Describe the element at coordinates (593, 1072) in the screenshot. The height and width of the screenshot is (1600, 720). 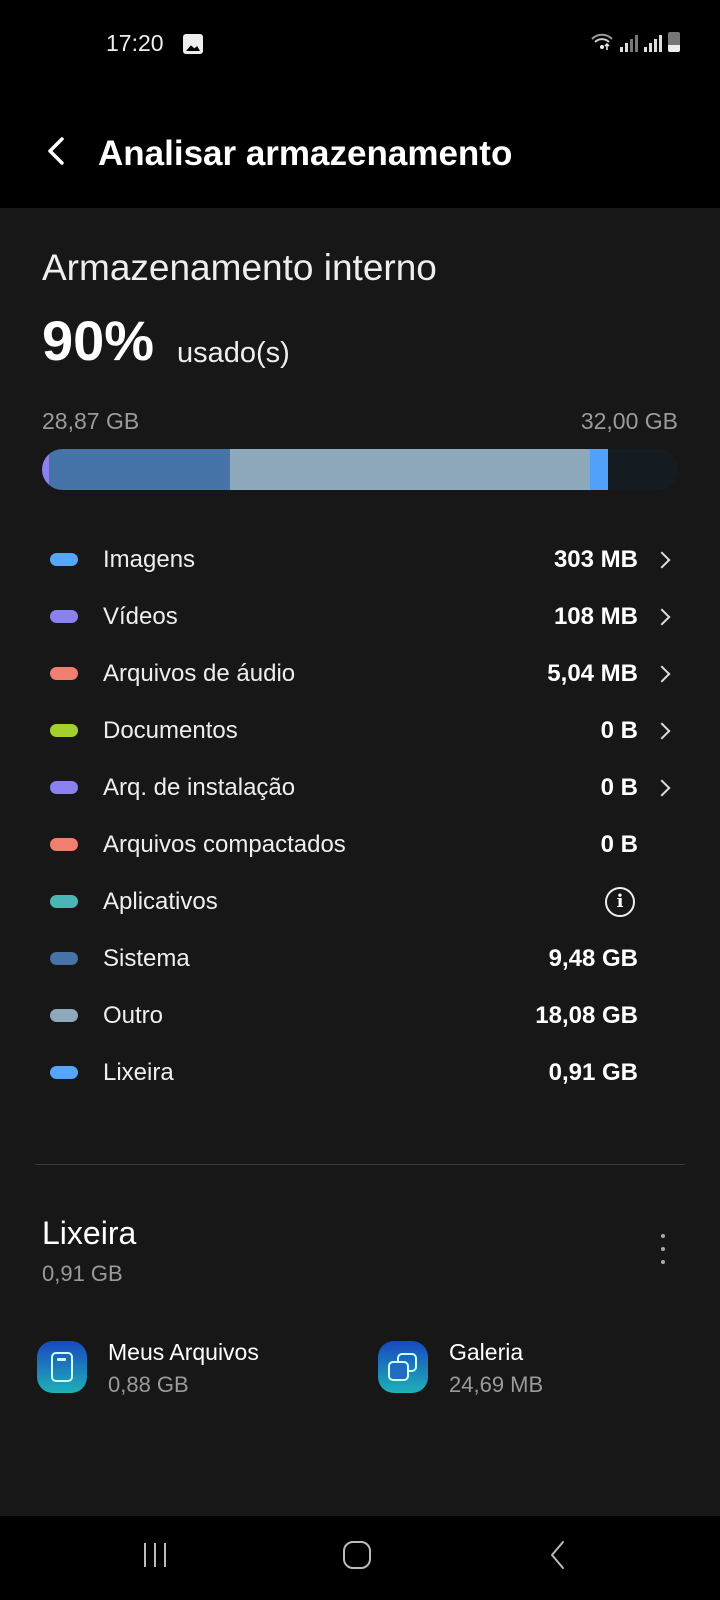
I see `category-size: 0,91 GB` at that location.